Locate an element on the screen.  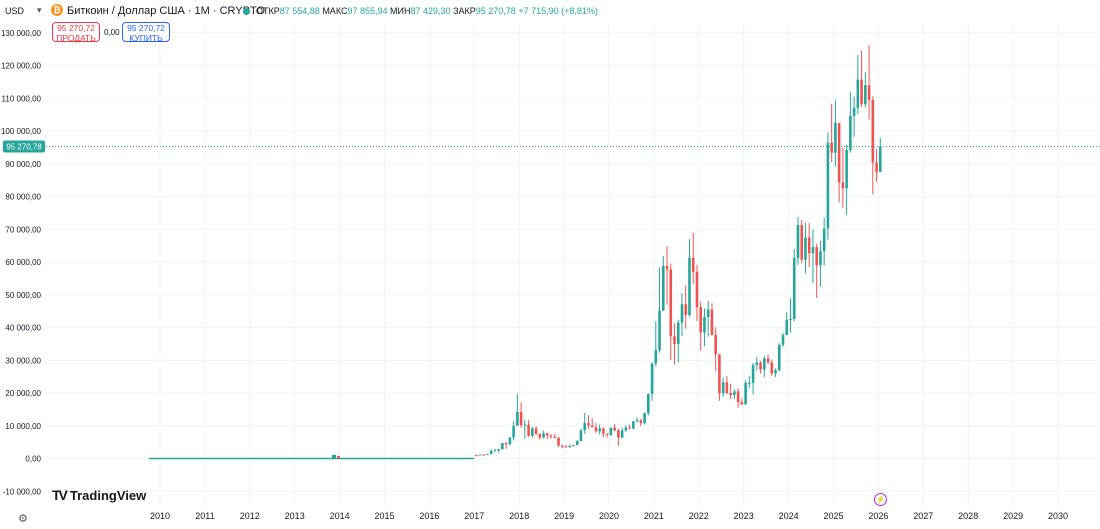
high-label: МАКС is located at coordinates (335, 11).